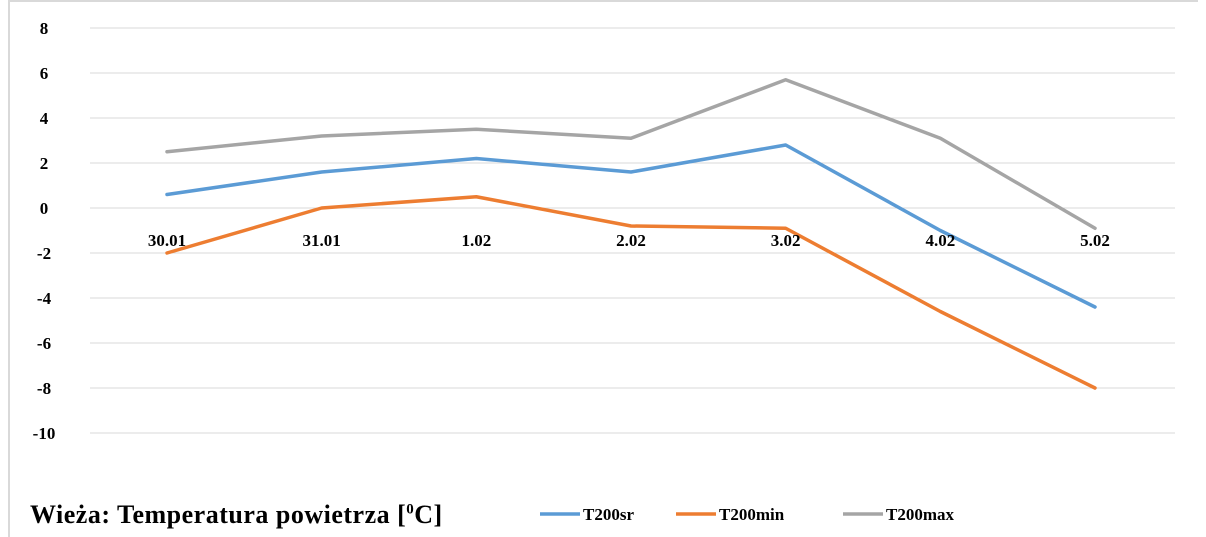 This screenshot has width=1206, height=537. I want to click on legend: T200sr T200min T200max, so click(747, 514).